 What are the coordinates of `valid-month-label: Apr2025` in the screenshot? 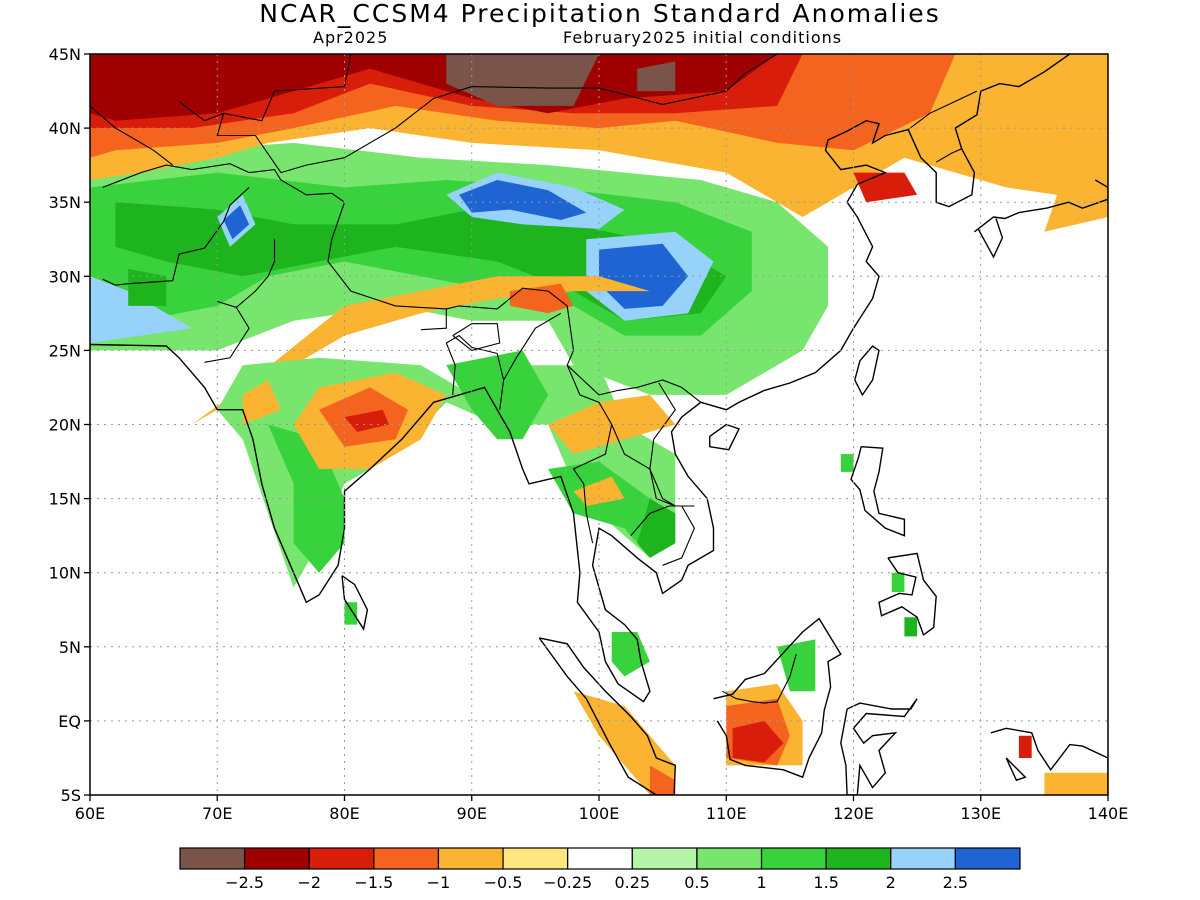 It's located at (351, 37).